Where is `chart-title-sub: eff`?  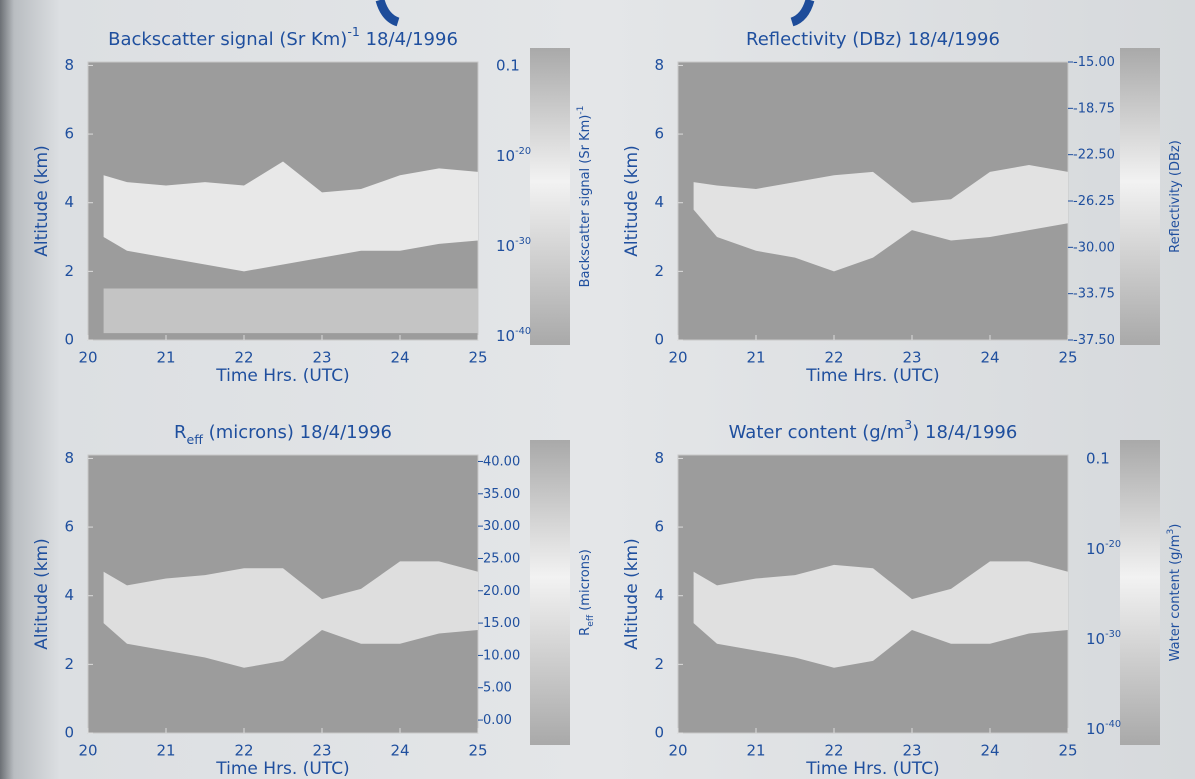
chart-title-sub: eff is located at coordinates (195, 439).